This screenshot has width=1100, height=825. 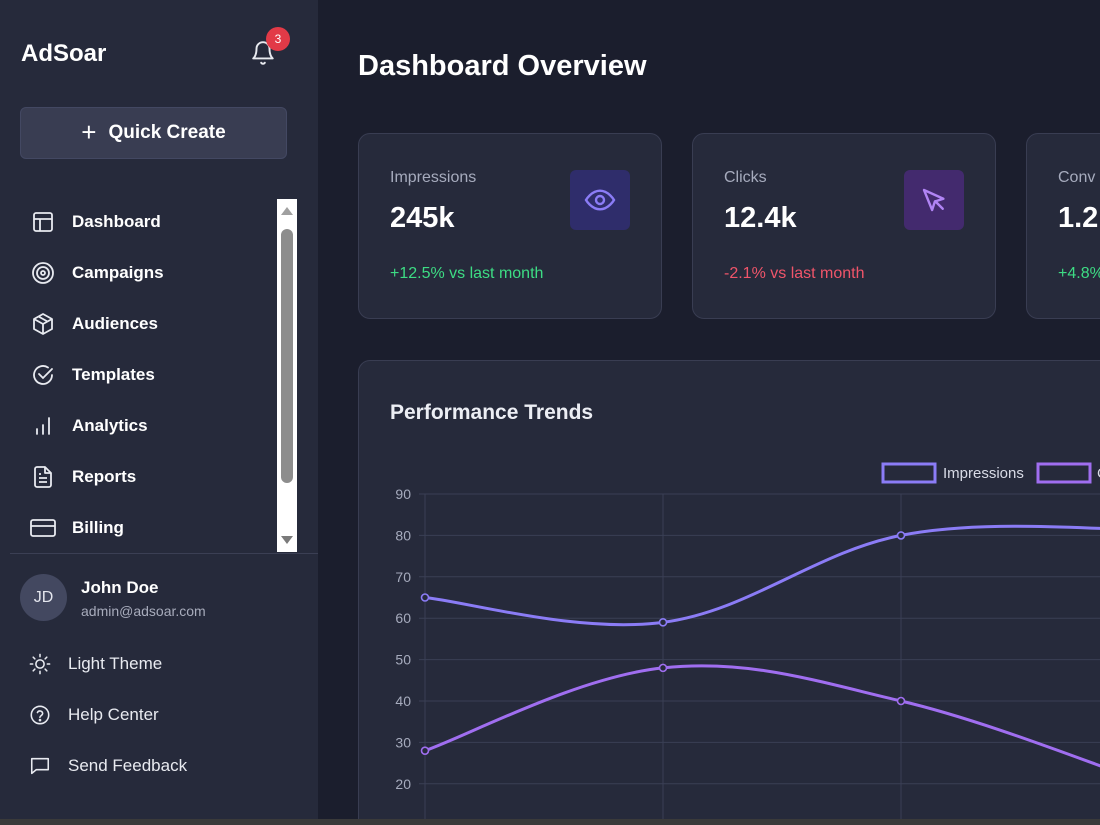 What do you see at coordinates (1077, 177) in the screenshot?
I see `stat-label: Conv` at bounding box center [1077, 177].